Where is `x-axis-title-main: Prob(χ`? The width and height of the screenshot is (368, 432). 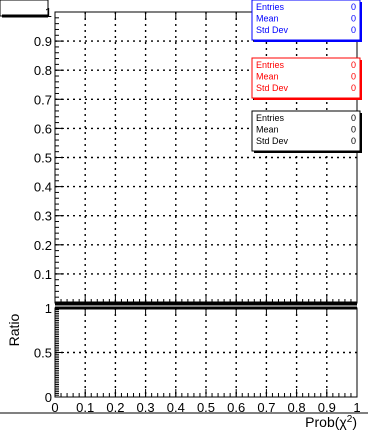
x-axis-title-main: Prob(χ is located at coordinates (326, 422).